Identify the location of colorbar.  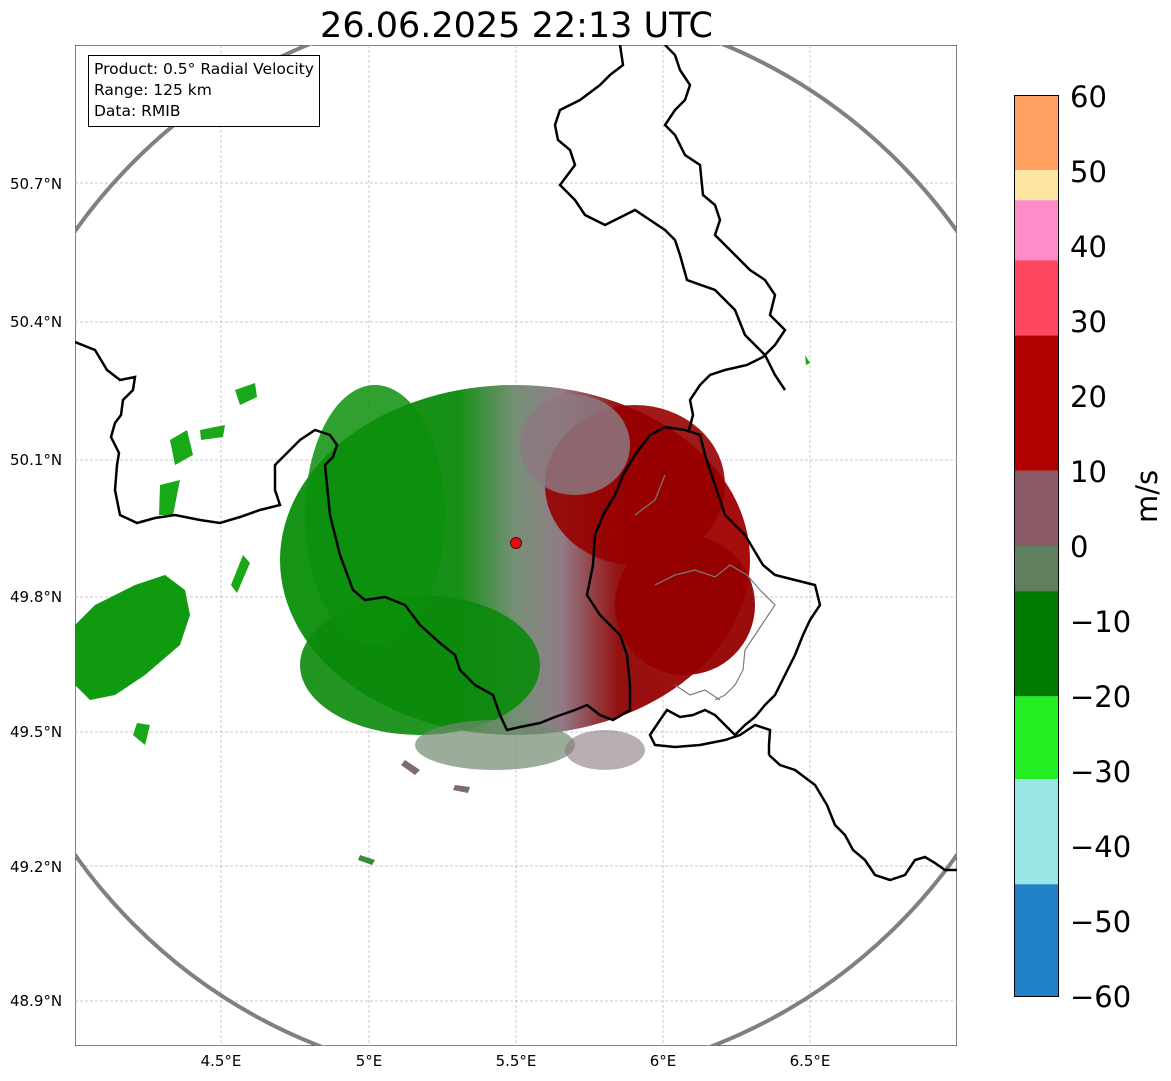
(1036, 546).